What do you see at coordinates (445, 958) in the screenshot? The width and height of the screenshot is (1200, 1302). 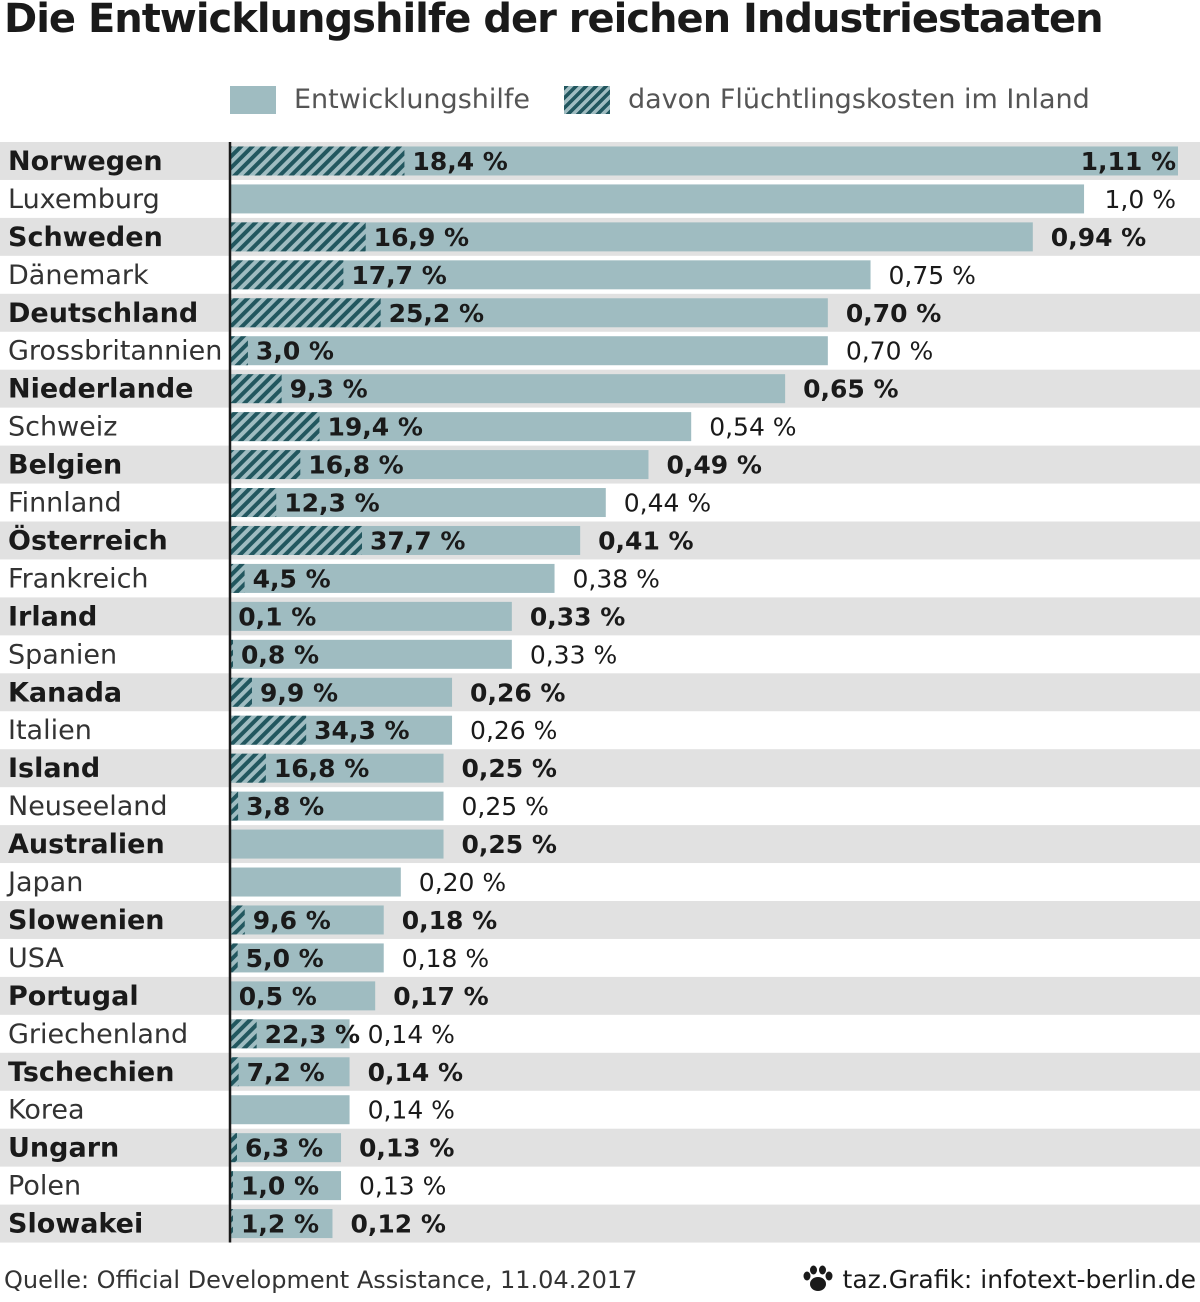 I see `value-label: 0,18 %` at bounding box center [445, 958].